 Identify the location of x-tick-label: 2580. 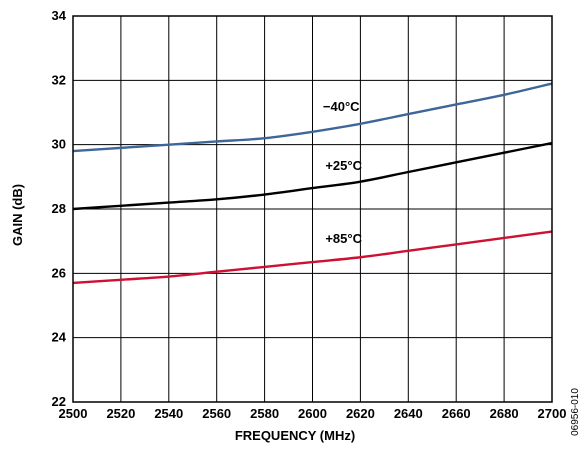
(264, 413).